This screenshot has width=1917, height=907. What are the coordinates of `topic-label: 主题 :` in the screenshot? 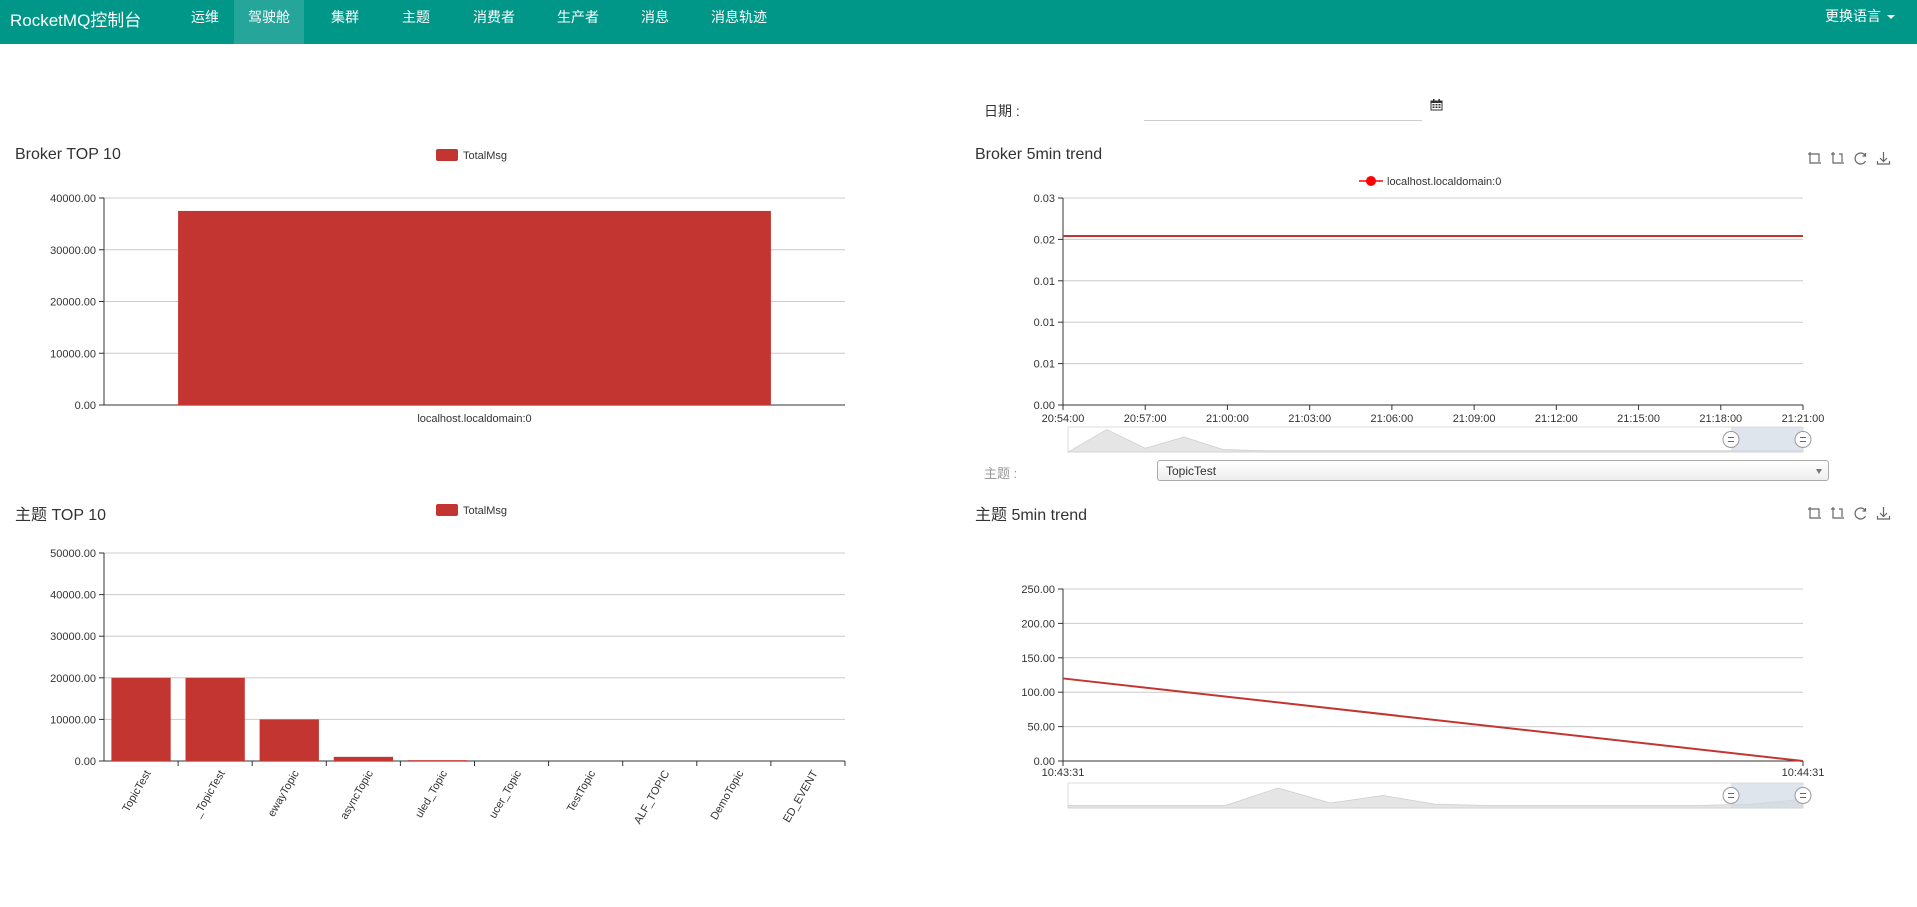 It's located at (1001, 473).